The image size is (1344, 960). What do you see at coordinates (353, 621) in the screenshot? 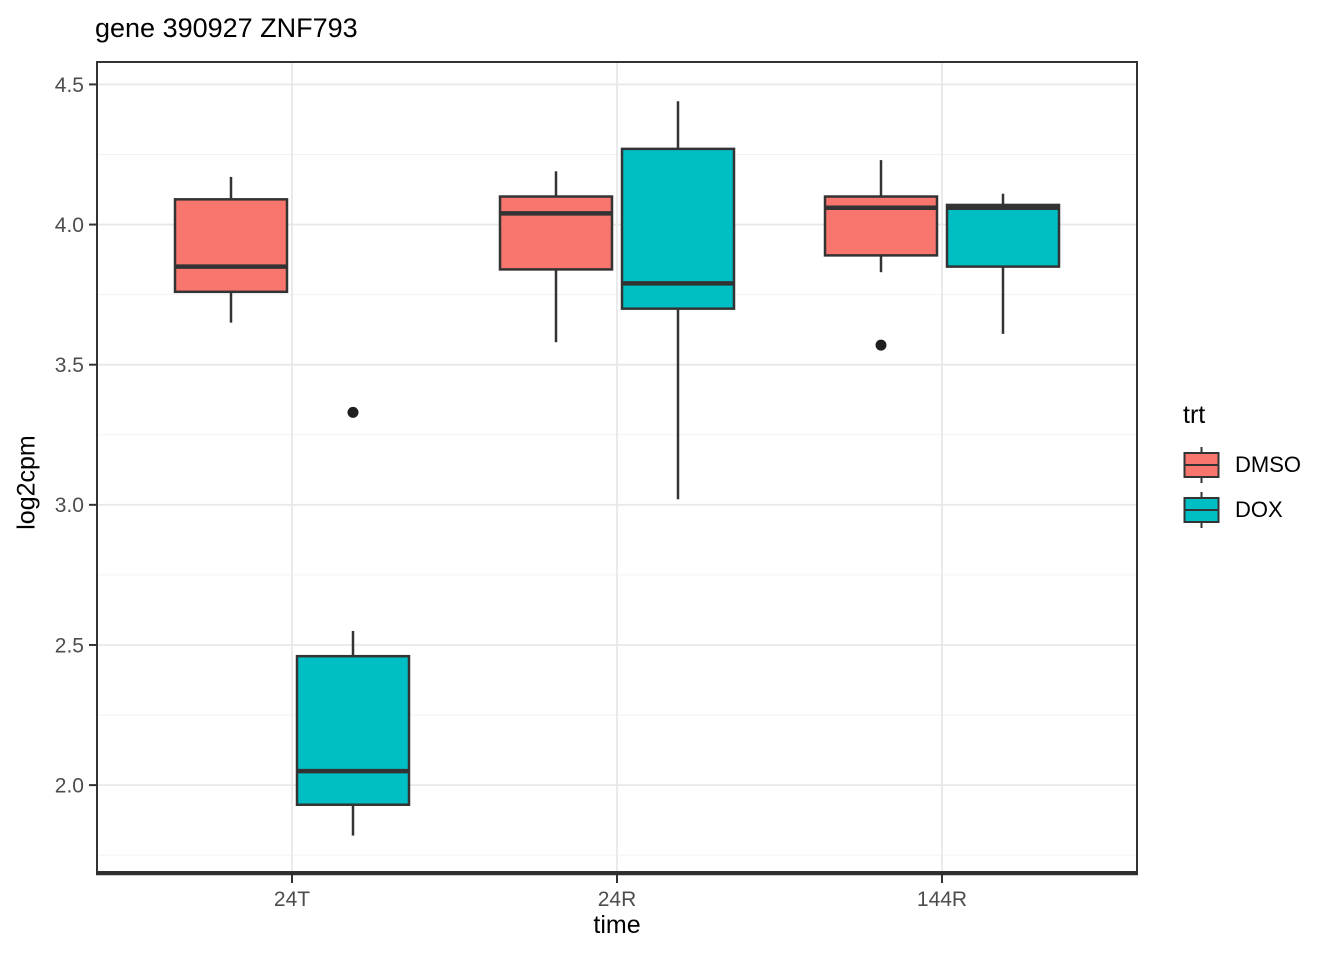
I see `boxplot-dox-24T` at bounding box center [353, 621].